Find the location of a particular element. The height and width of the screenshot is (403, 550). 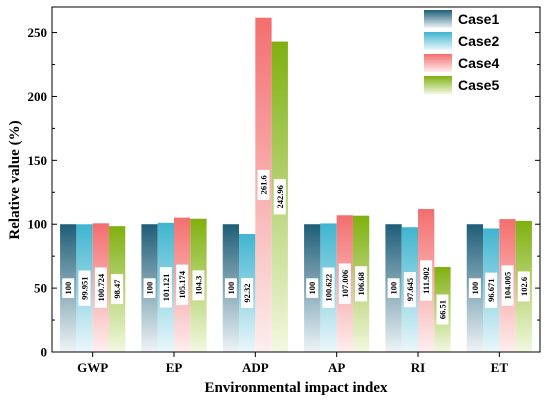

data-label-case2-ri: 97.645 is located at coordinates (409, 290).